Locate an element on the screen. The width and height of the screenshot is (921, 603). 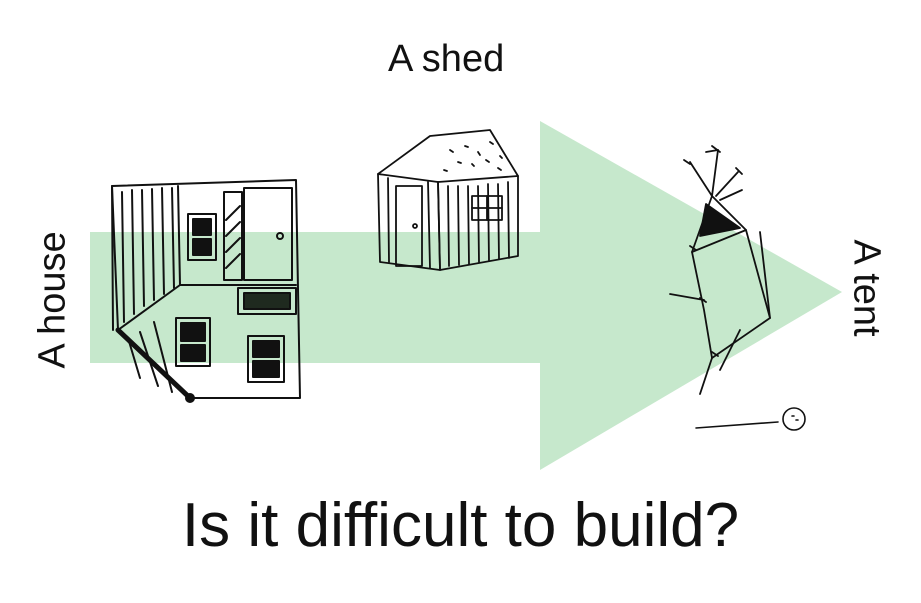
stick-figure-icon is located at coordinates (750, 419).